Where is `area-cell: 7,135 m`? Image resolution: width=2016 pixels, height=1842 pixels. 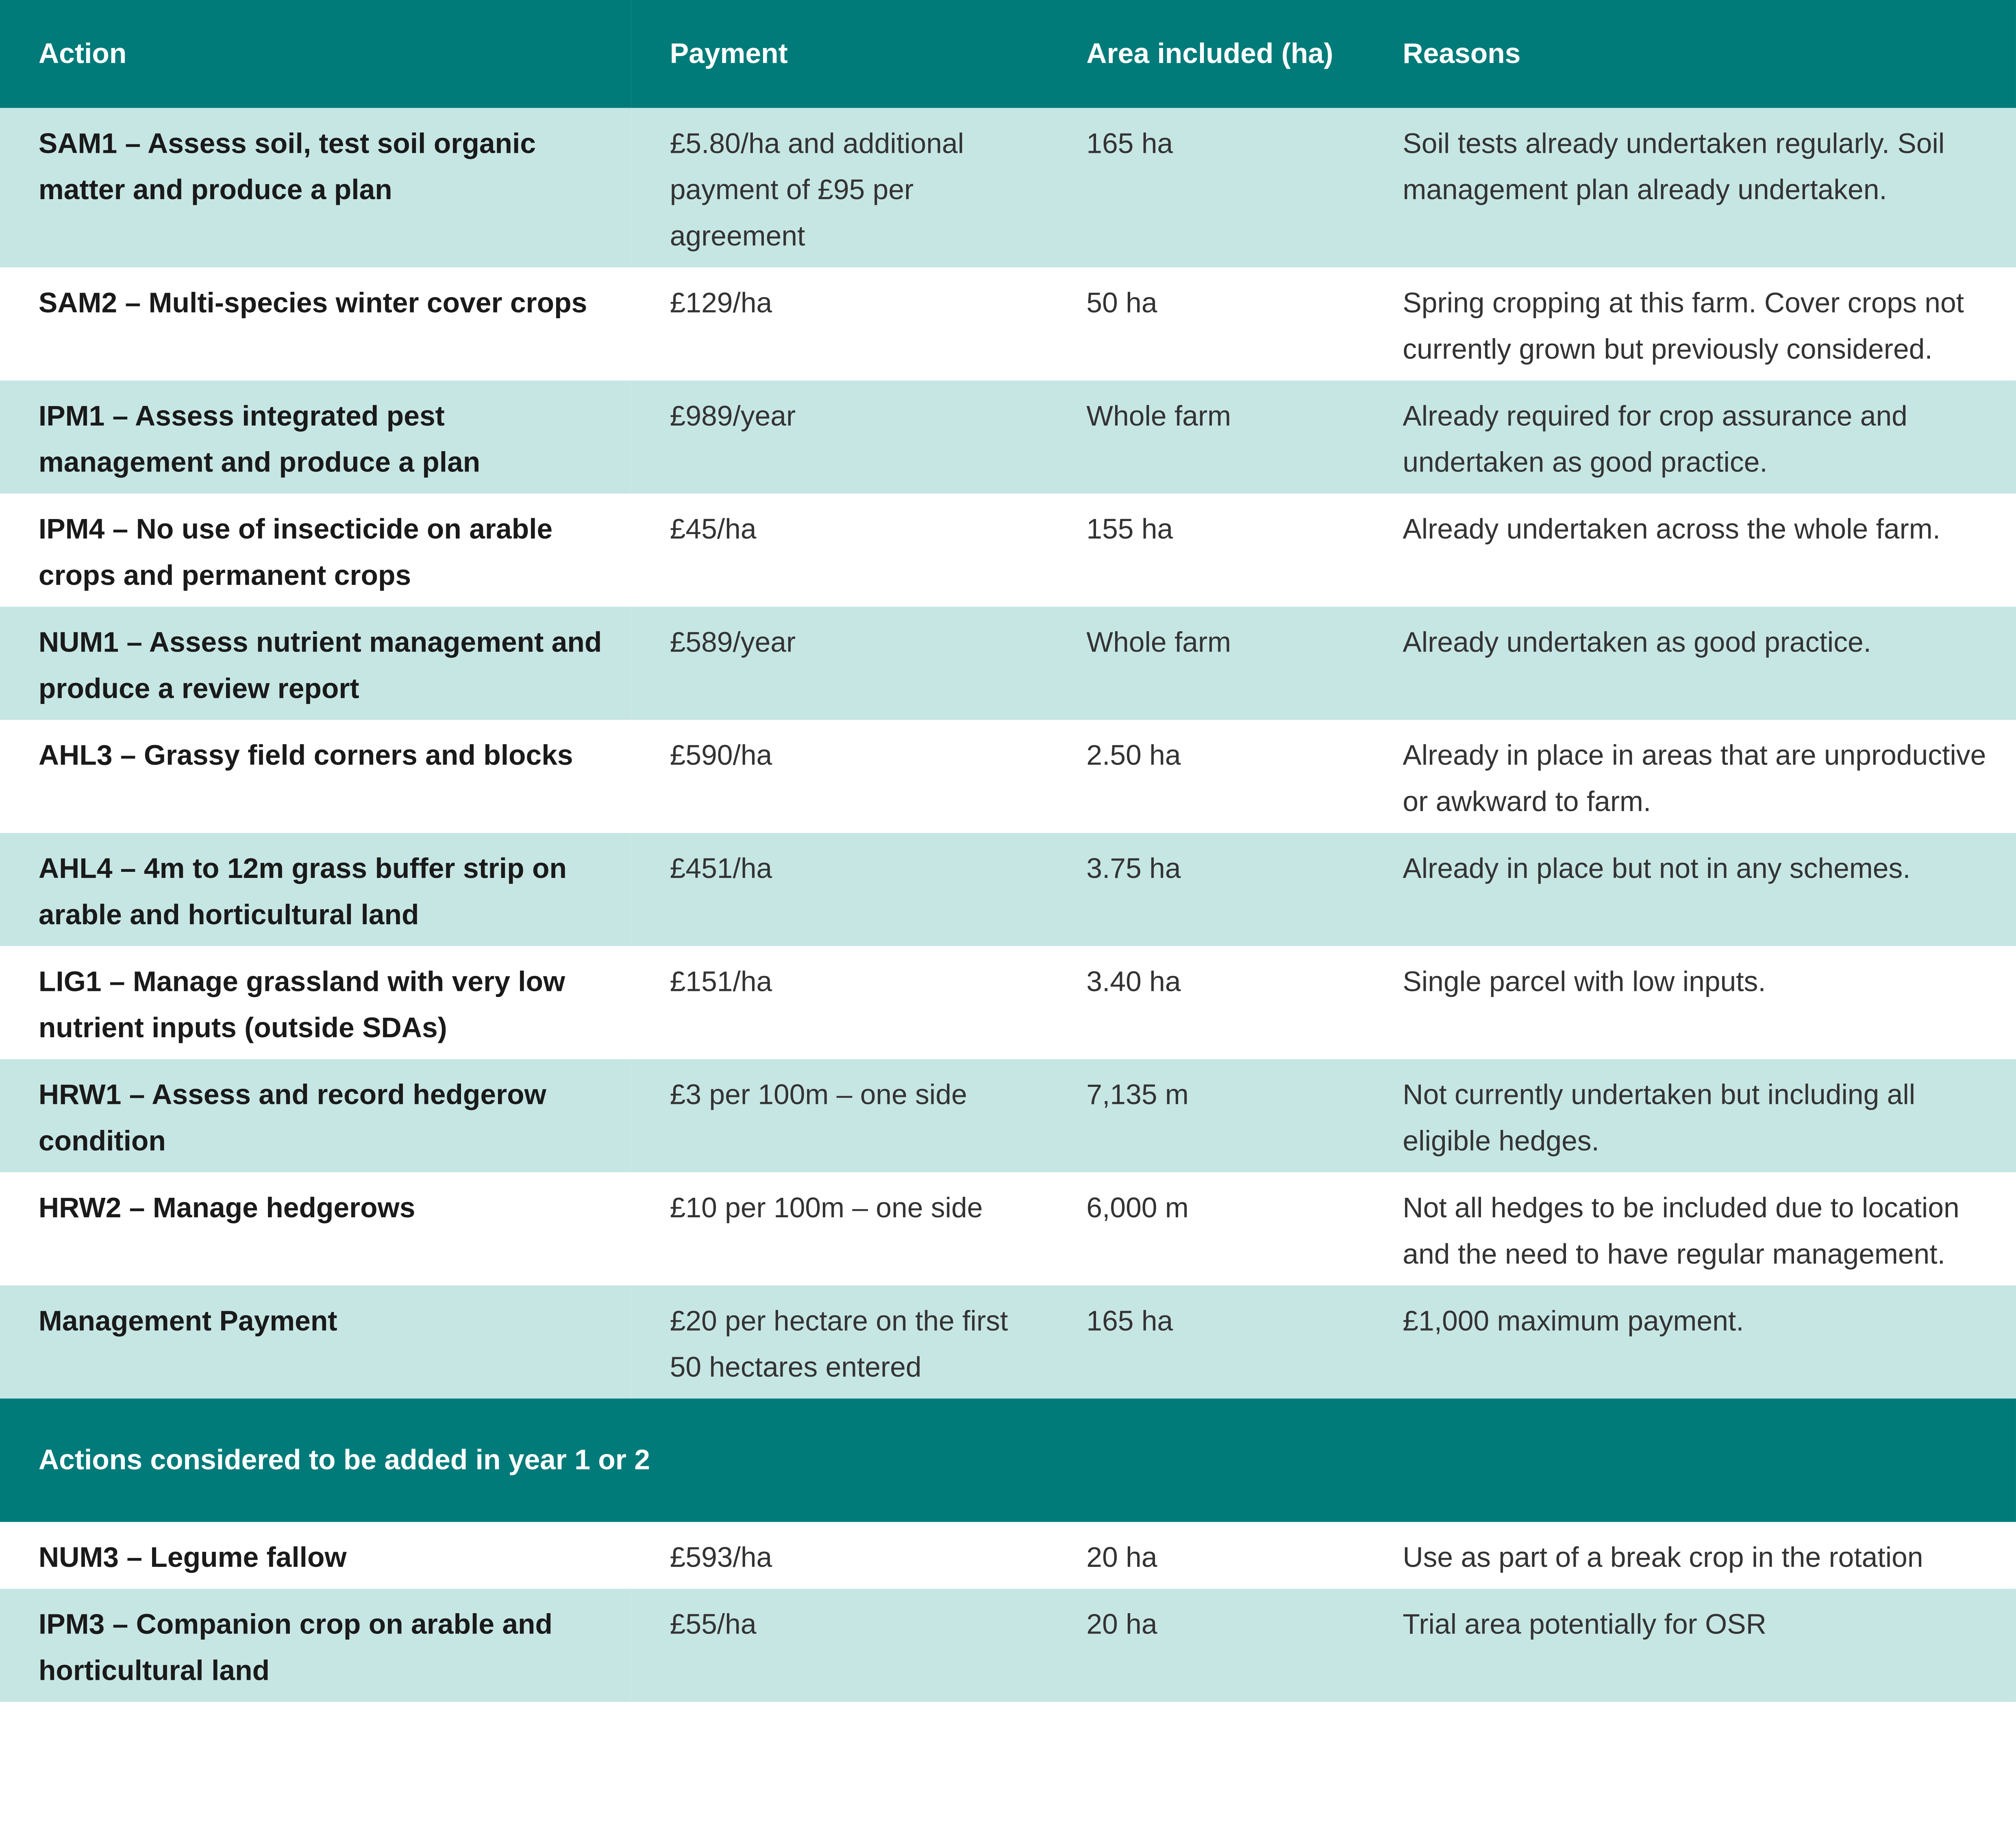
area-cell: 7,135 m is located at coordinates (1206, 1116).